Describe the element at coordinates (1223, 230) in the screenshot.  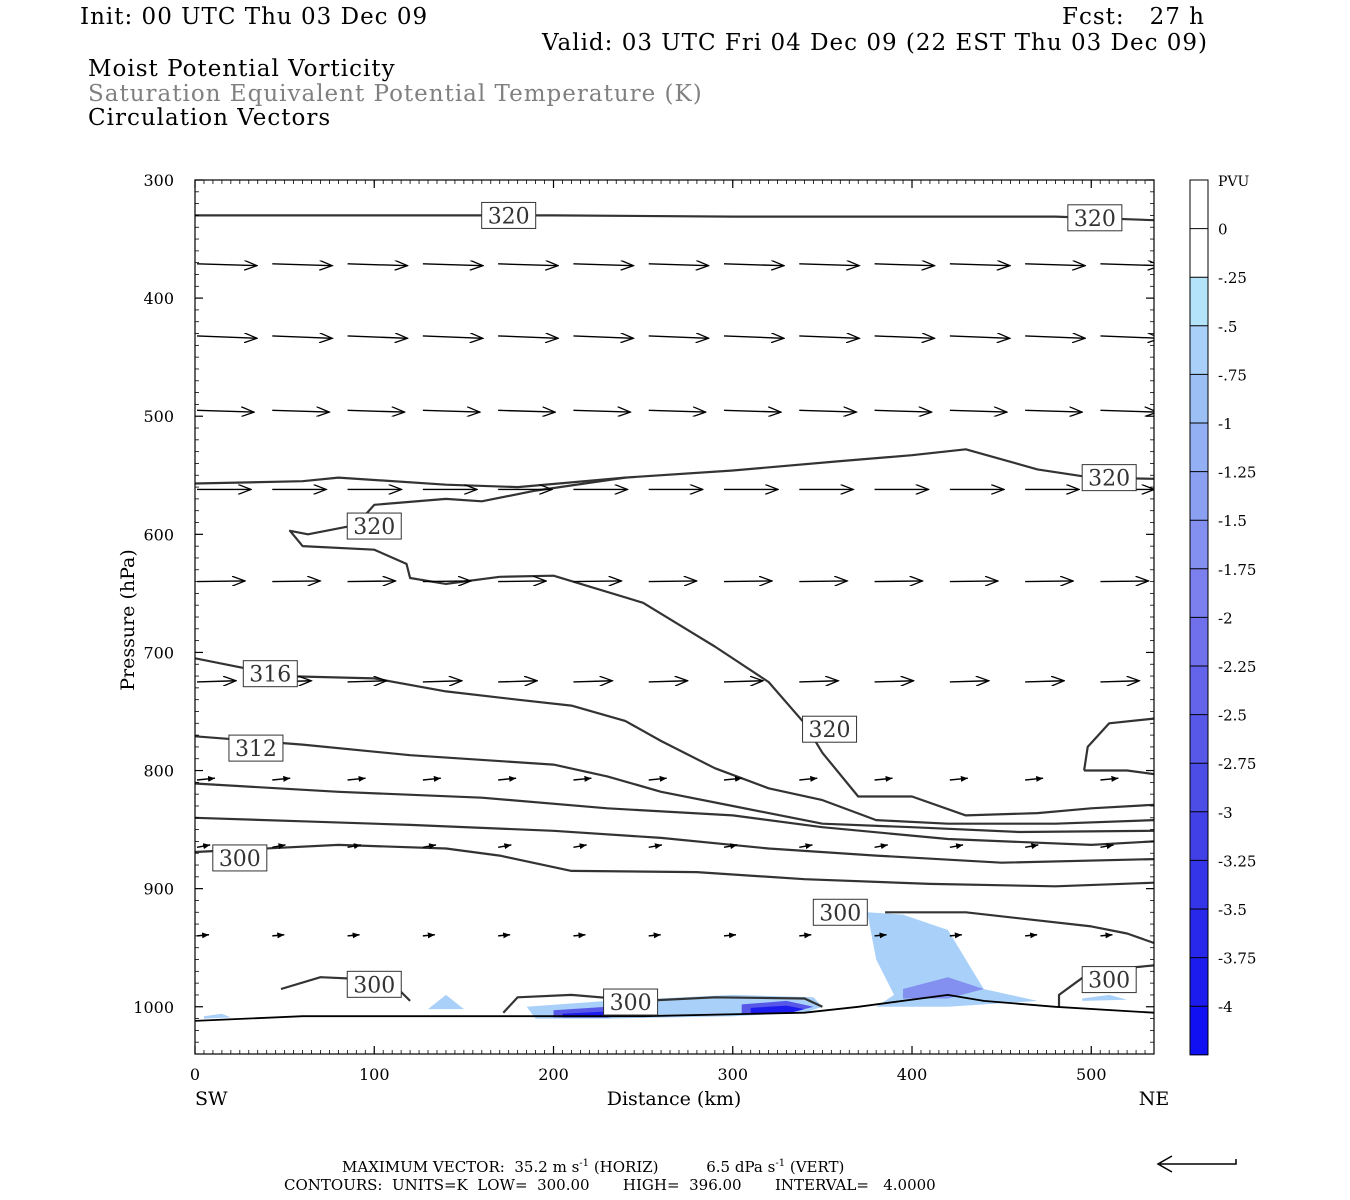
I see `colorbar-tick-label: 0` at that location.